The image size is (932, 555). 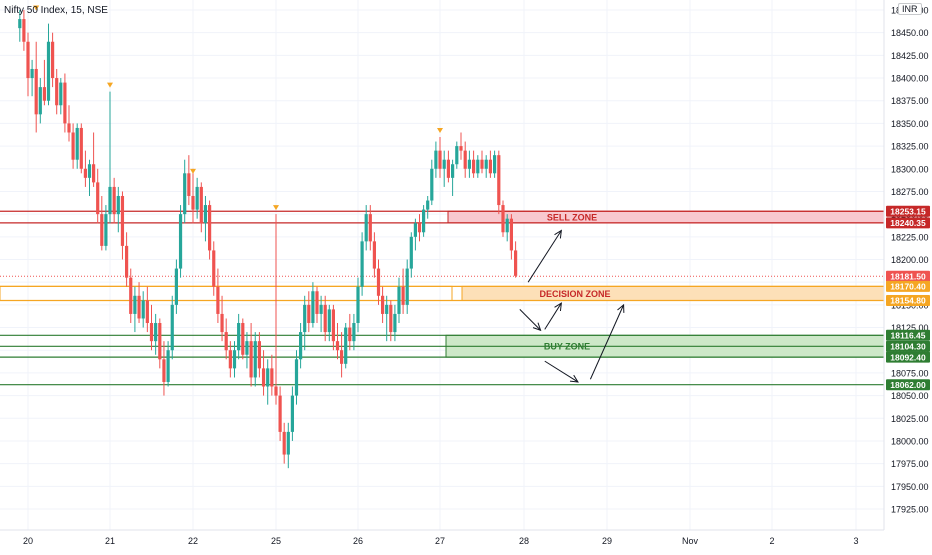 I want to click on price-tick-label: 17975.00, so click(x=910, y=464).